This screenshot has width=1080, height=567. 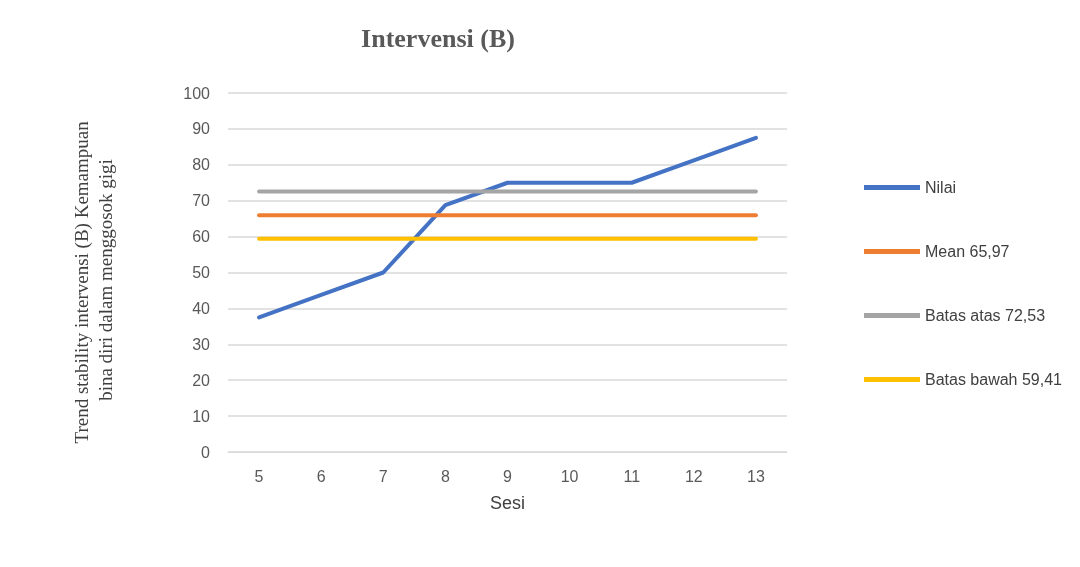 What do you see at coordinates (508, 476) in the screenshot?
I see `x-tick-label: 9` at bounding box center [508, 476].